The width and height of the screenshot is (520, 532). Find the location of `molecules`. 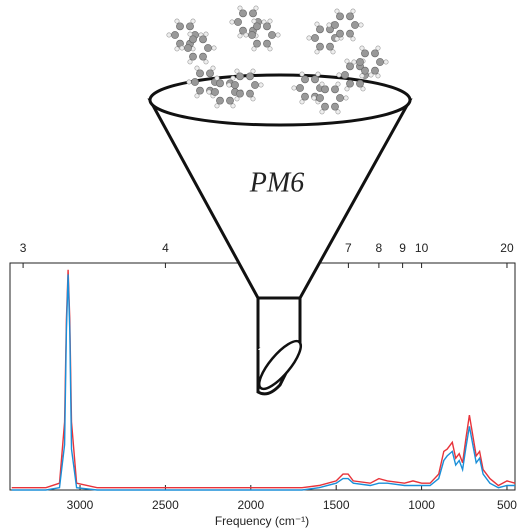

molecules is located at coordinates (277, 60).